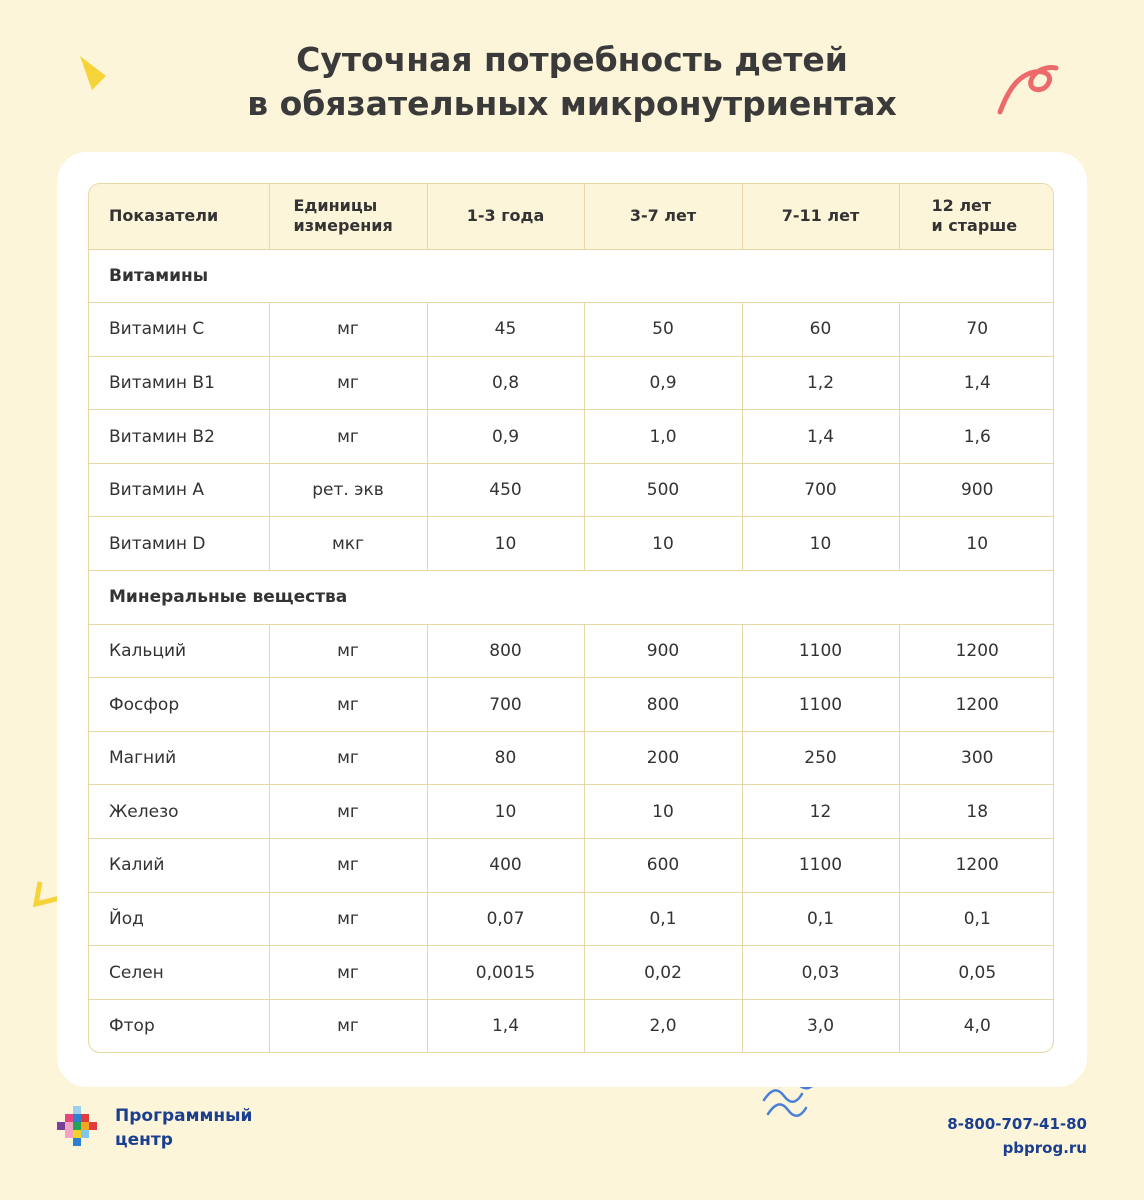 The image size is (1144, 1200). I want to click on contacts: 8-800-707-41-80 pbprog.ru, so click(1017, 1136).